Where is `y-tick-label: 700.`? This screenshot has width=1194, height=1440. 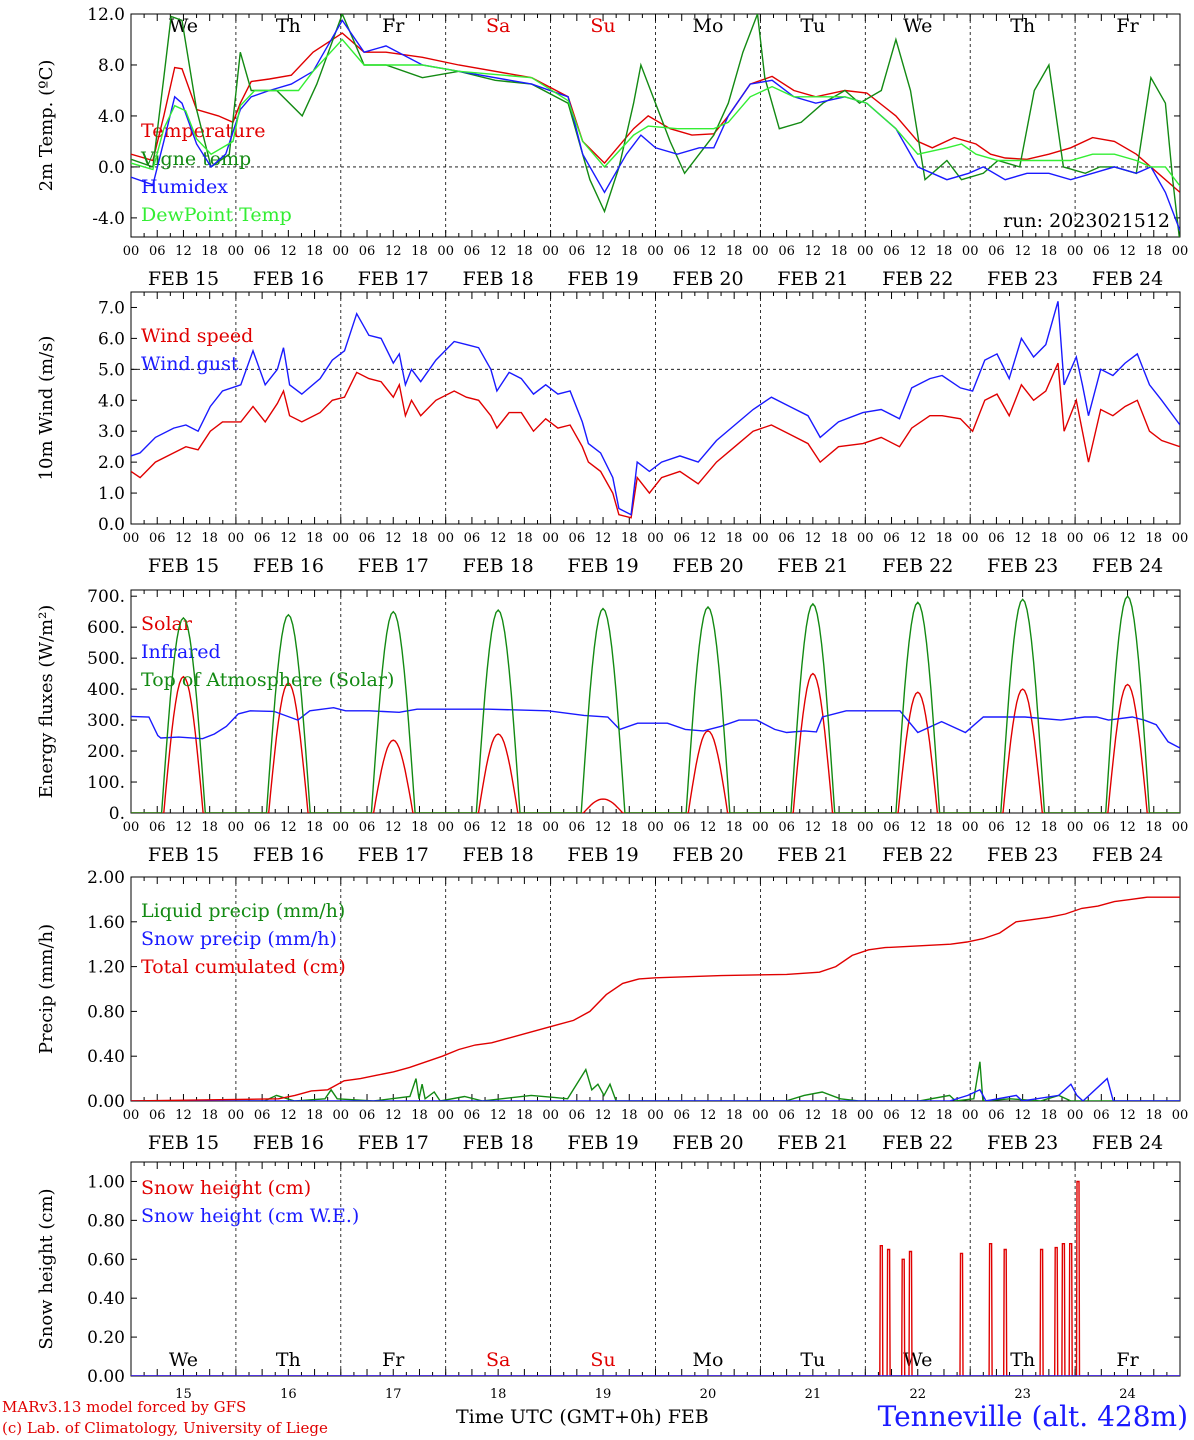 y-tick-label: 700. is located at coordinates (106, 597).